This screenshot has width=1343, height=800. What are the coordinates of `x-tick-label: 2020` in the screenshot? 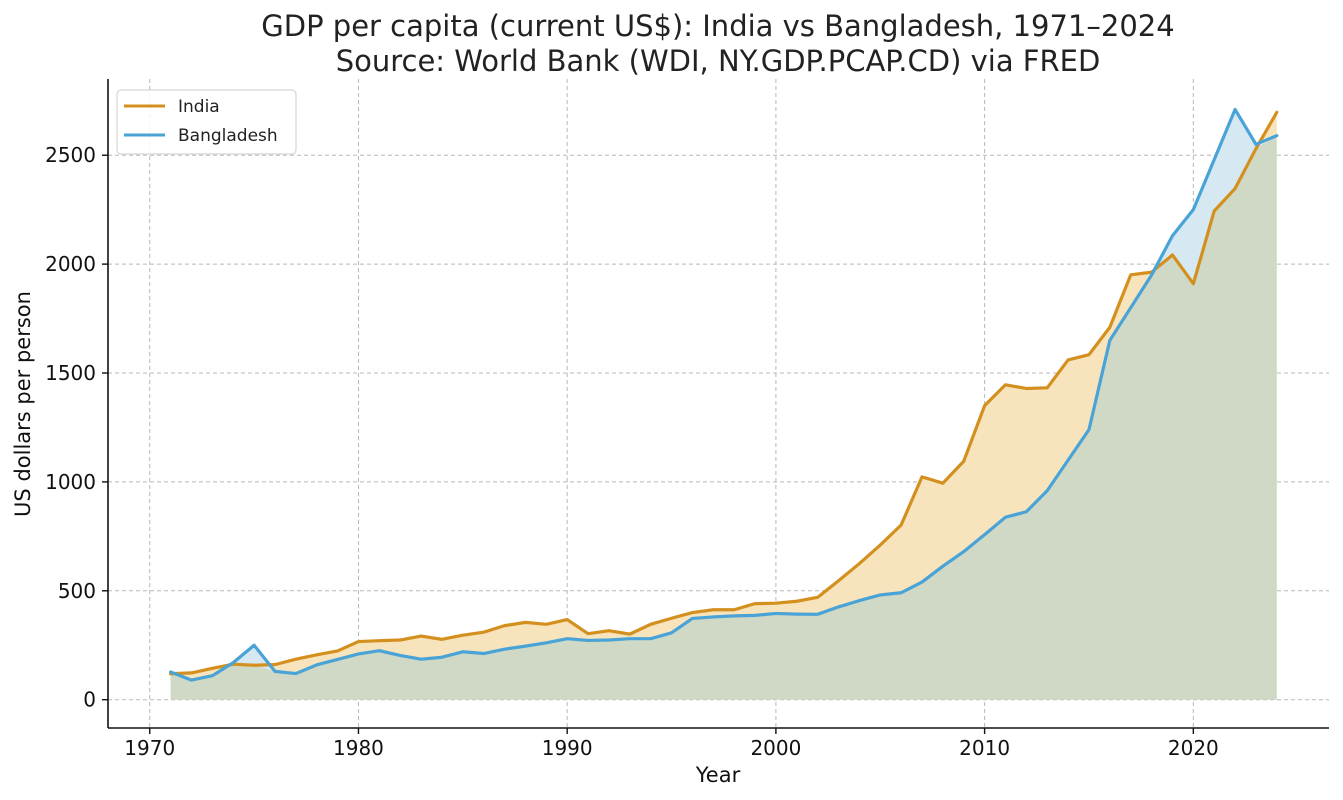 It's located at (1193, 748).